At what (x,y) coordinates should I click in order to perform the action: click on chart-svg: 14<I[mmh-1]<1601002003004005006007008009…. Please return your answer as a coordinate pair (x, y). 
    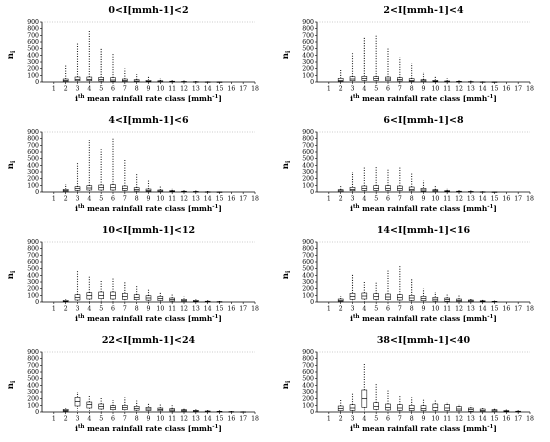
    Looking at the image, I should click on (407, 274).